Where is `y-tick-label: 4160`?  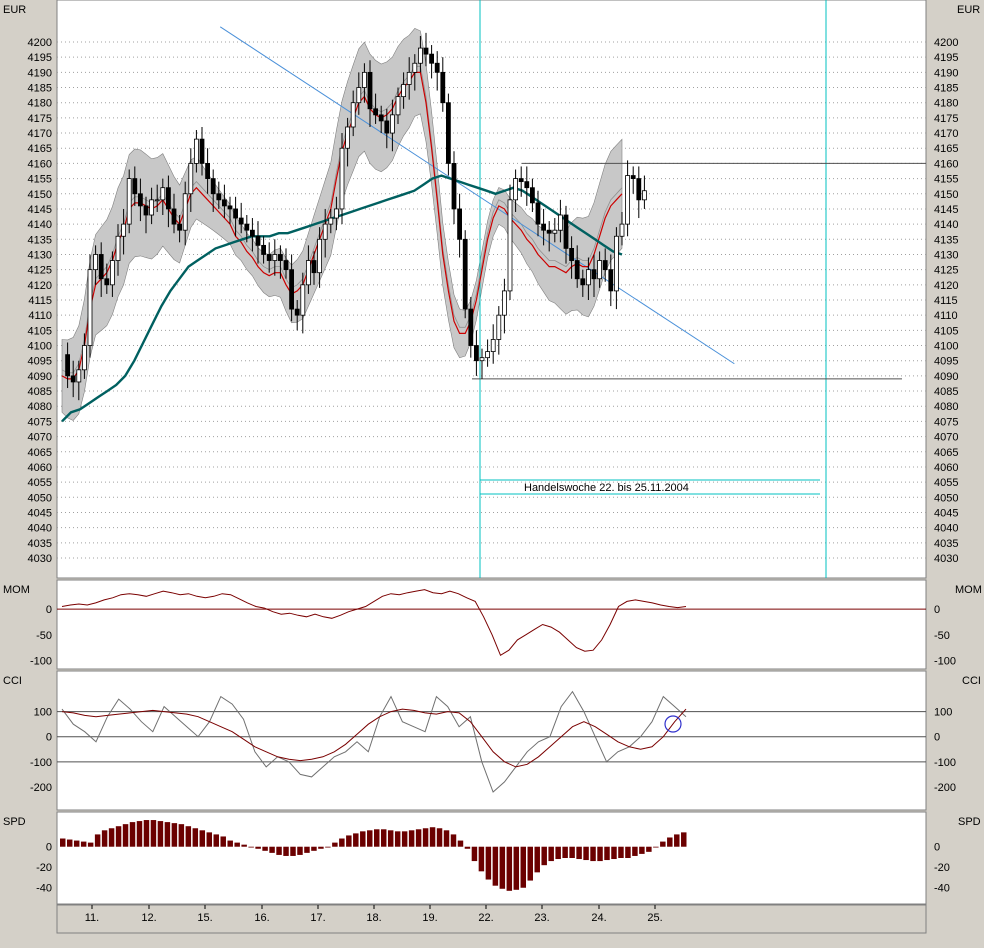
y-tick-label: 4160 is located at coordinates (946, 164).